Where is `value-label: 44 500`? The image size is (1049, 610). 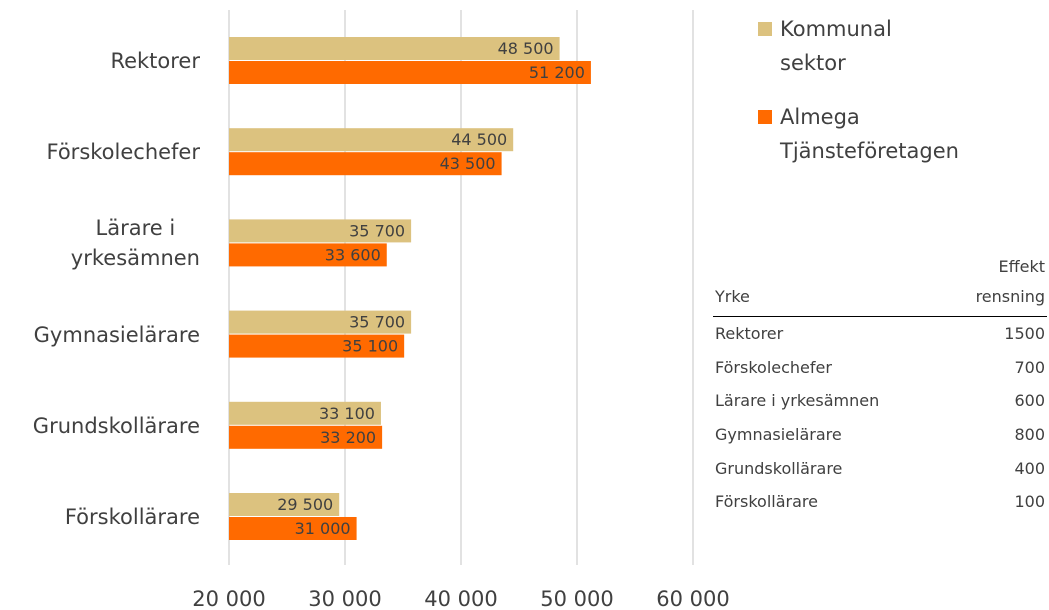
value-label: 44 500 is located at coordinates (479, 139).